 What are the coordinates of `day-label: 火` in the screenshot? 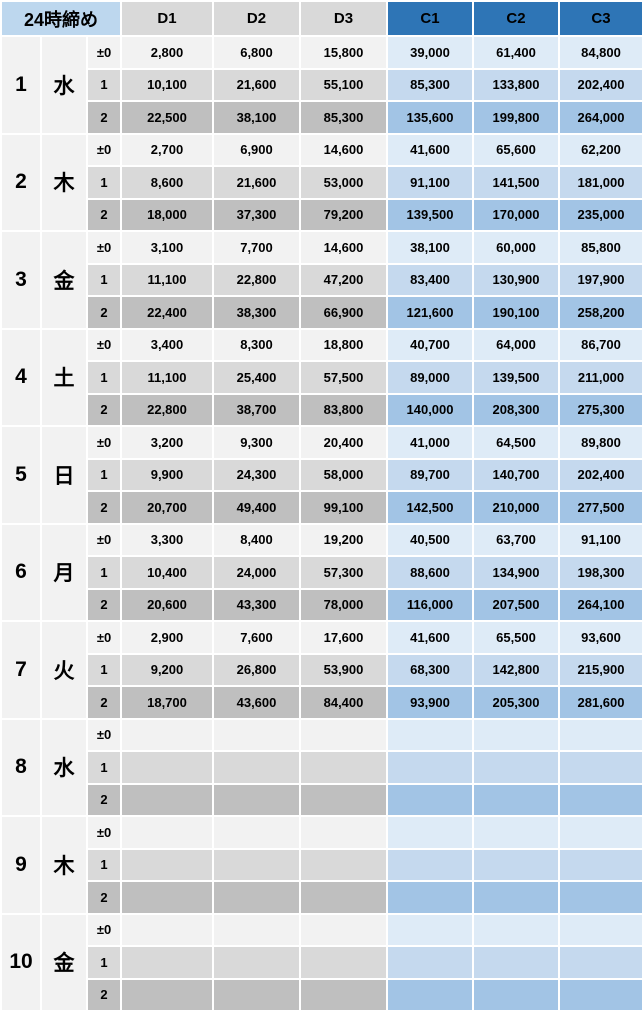 It's located at (64, 670).